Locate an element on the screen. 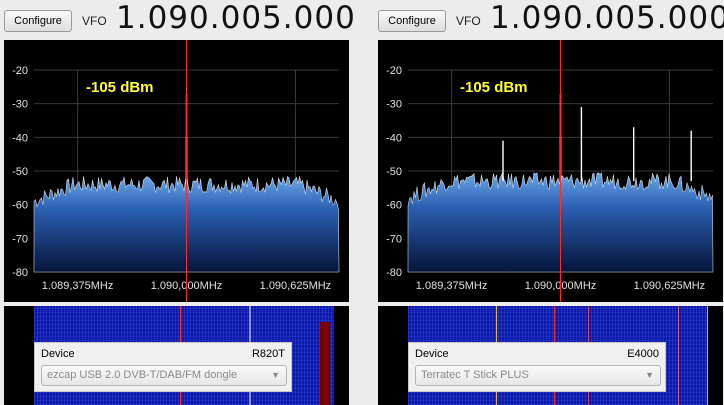 Image resolution: width=724 pixels, height=405 pixels. device-select-value: ezcap USB 2.0 DVB-T/DAB/FM dongle is located at coordinates (142, 375).